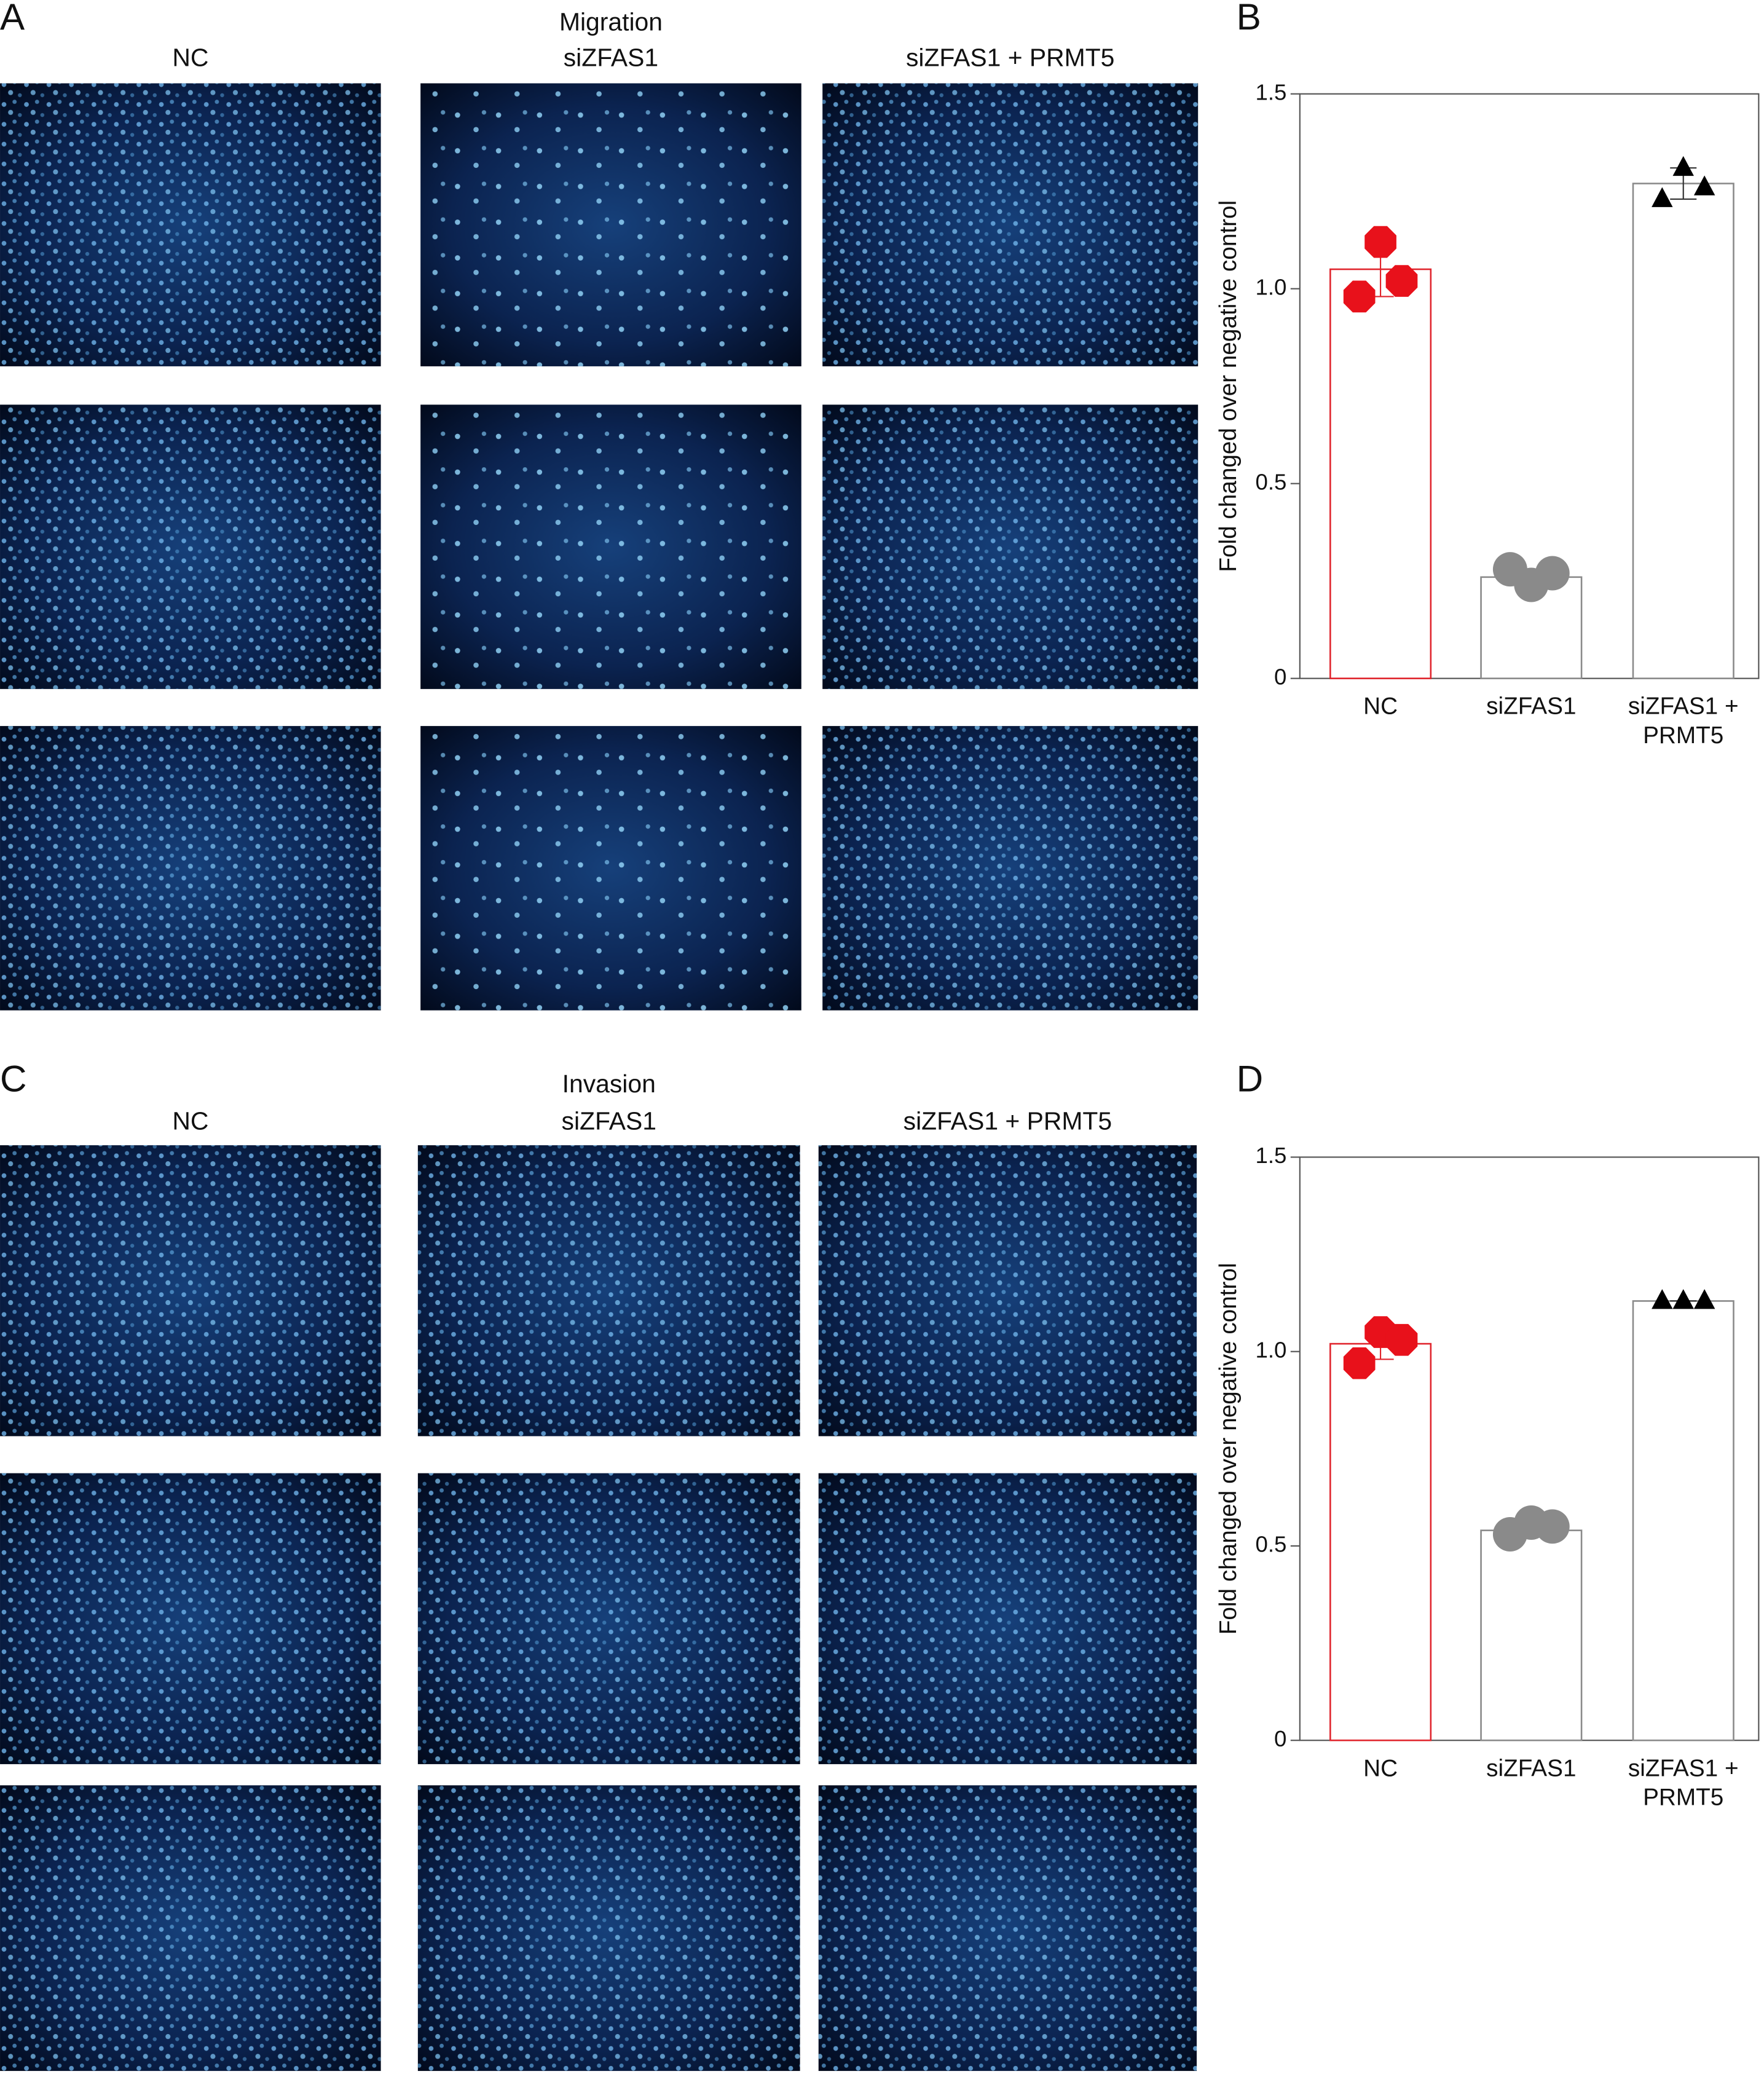 The height and width of the screenshot is (2074, 1764). I want to click on panel-letter: D, so click(1250, 1079).